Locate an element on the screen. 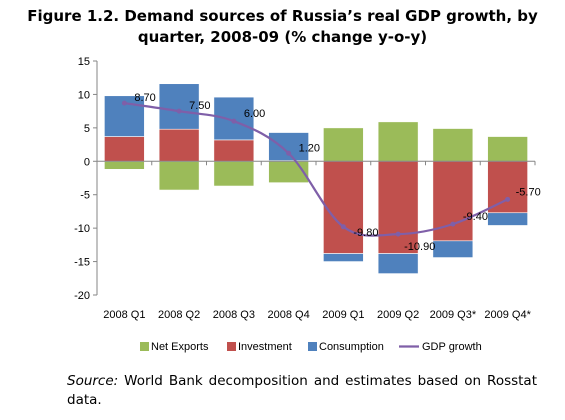 The height and width of the screenshot is (420, 565). y-tick-label: -10 is located at coordinates (82, 229).